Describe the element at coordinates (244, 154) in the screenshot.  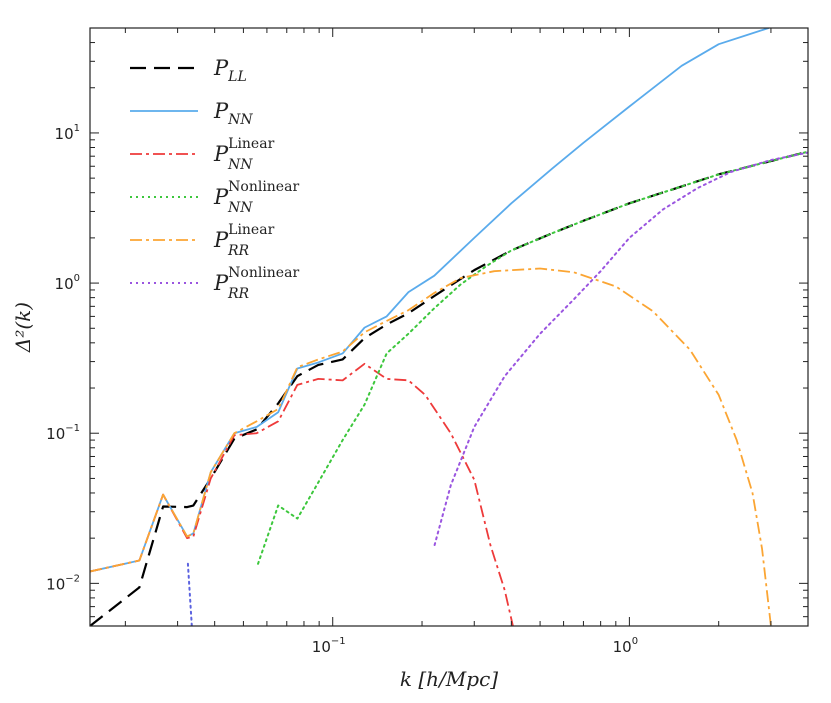
I see `legend-label: PLinear NN` at that location.